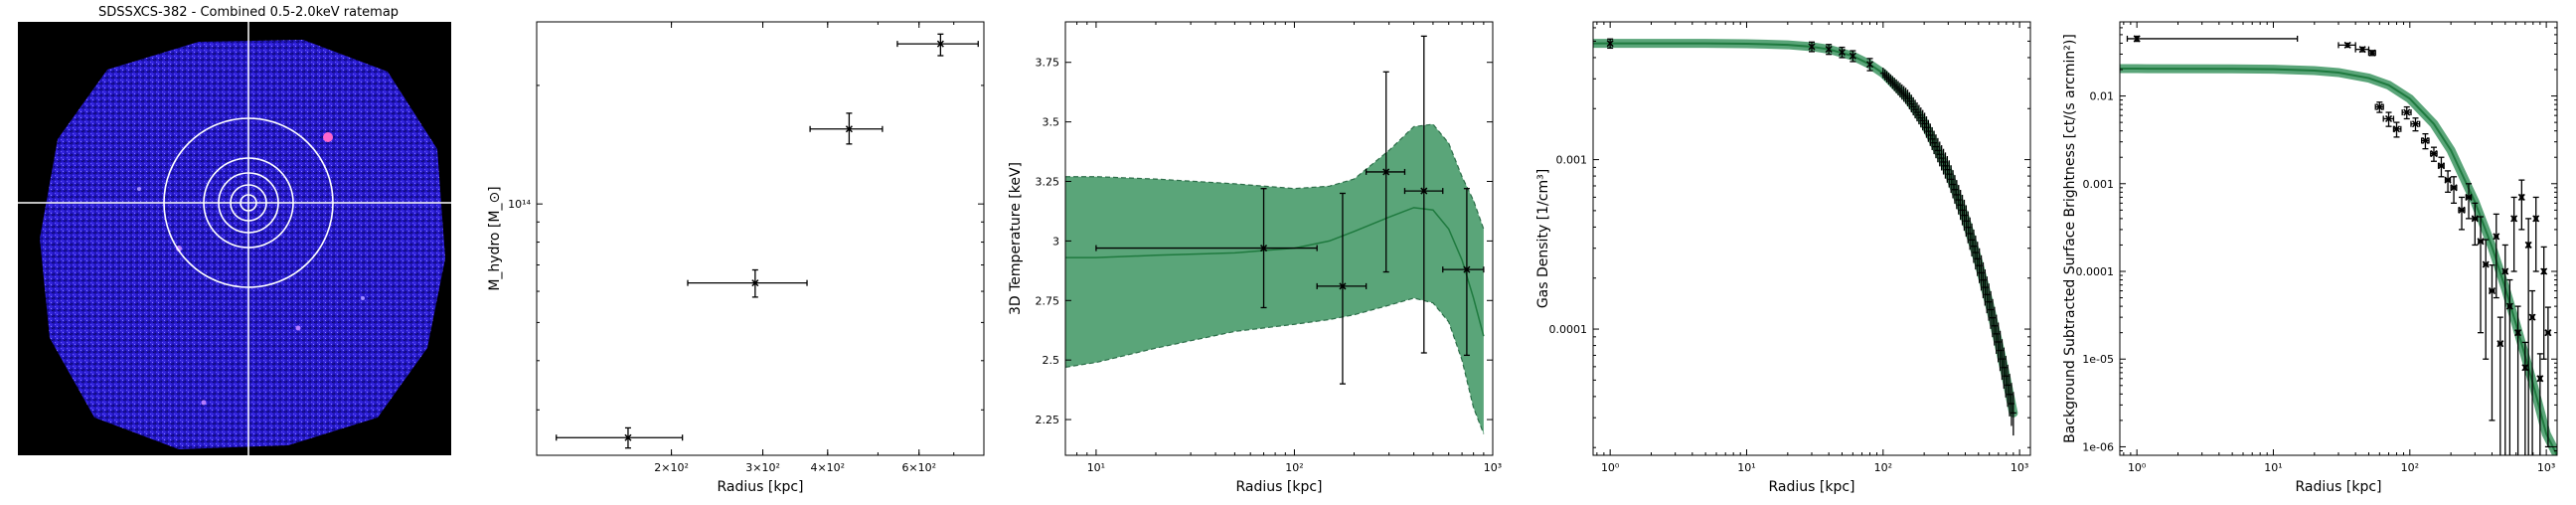 This screenshot has width=2576, height=505. I want to click on x-tick-label: 3×10², so click(762, 467).